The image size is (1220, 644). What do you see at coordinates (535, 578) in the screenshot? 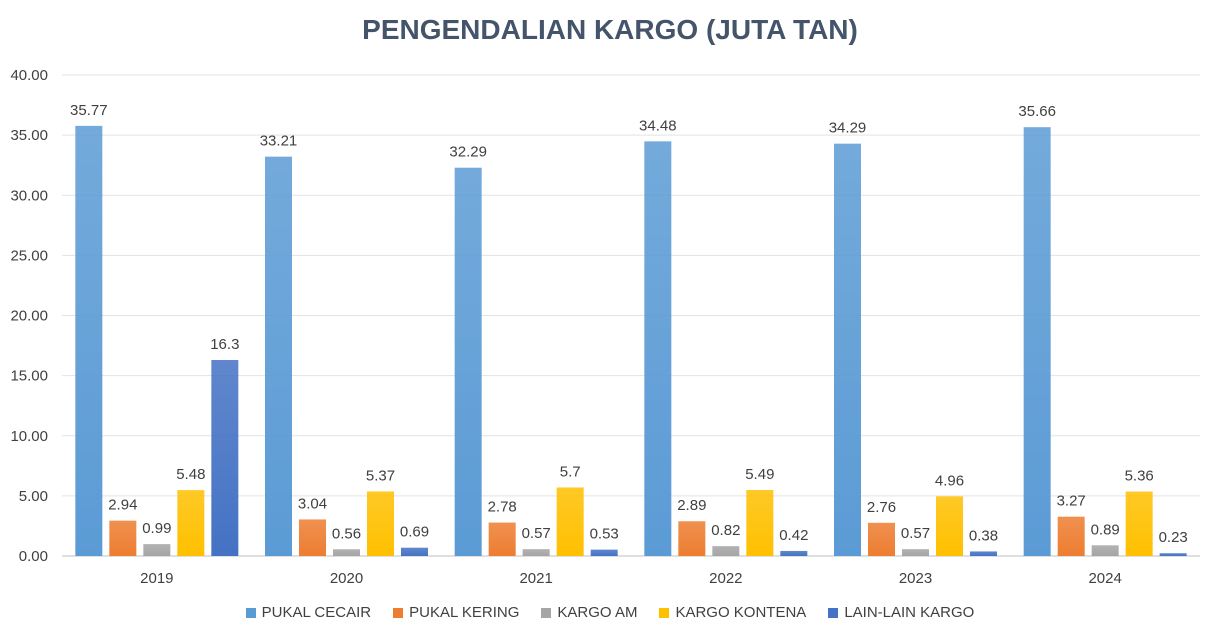
I see `x-tick-label: 2021` at bounding box center [535, 578].